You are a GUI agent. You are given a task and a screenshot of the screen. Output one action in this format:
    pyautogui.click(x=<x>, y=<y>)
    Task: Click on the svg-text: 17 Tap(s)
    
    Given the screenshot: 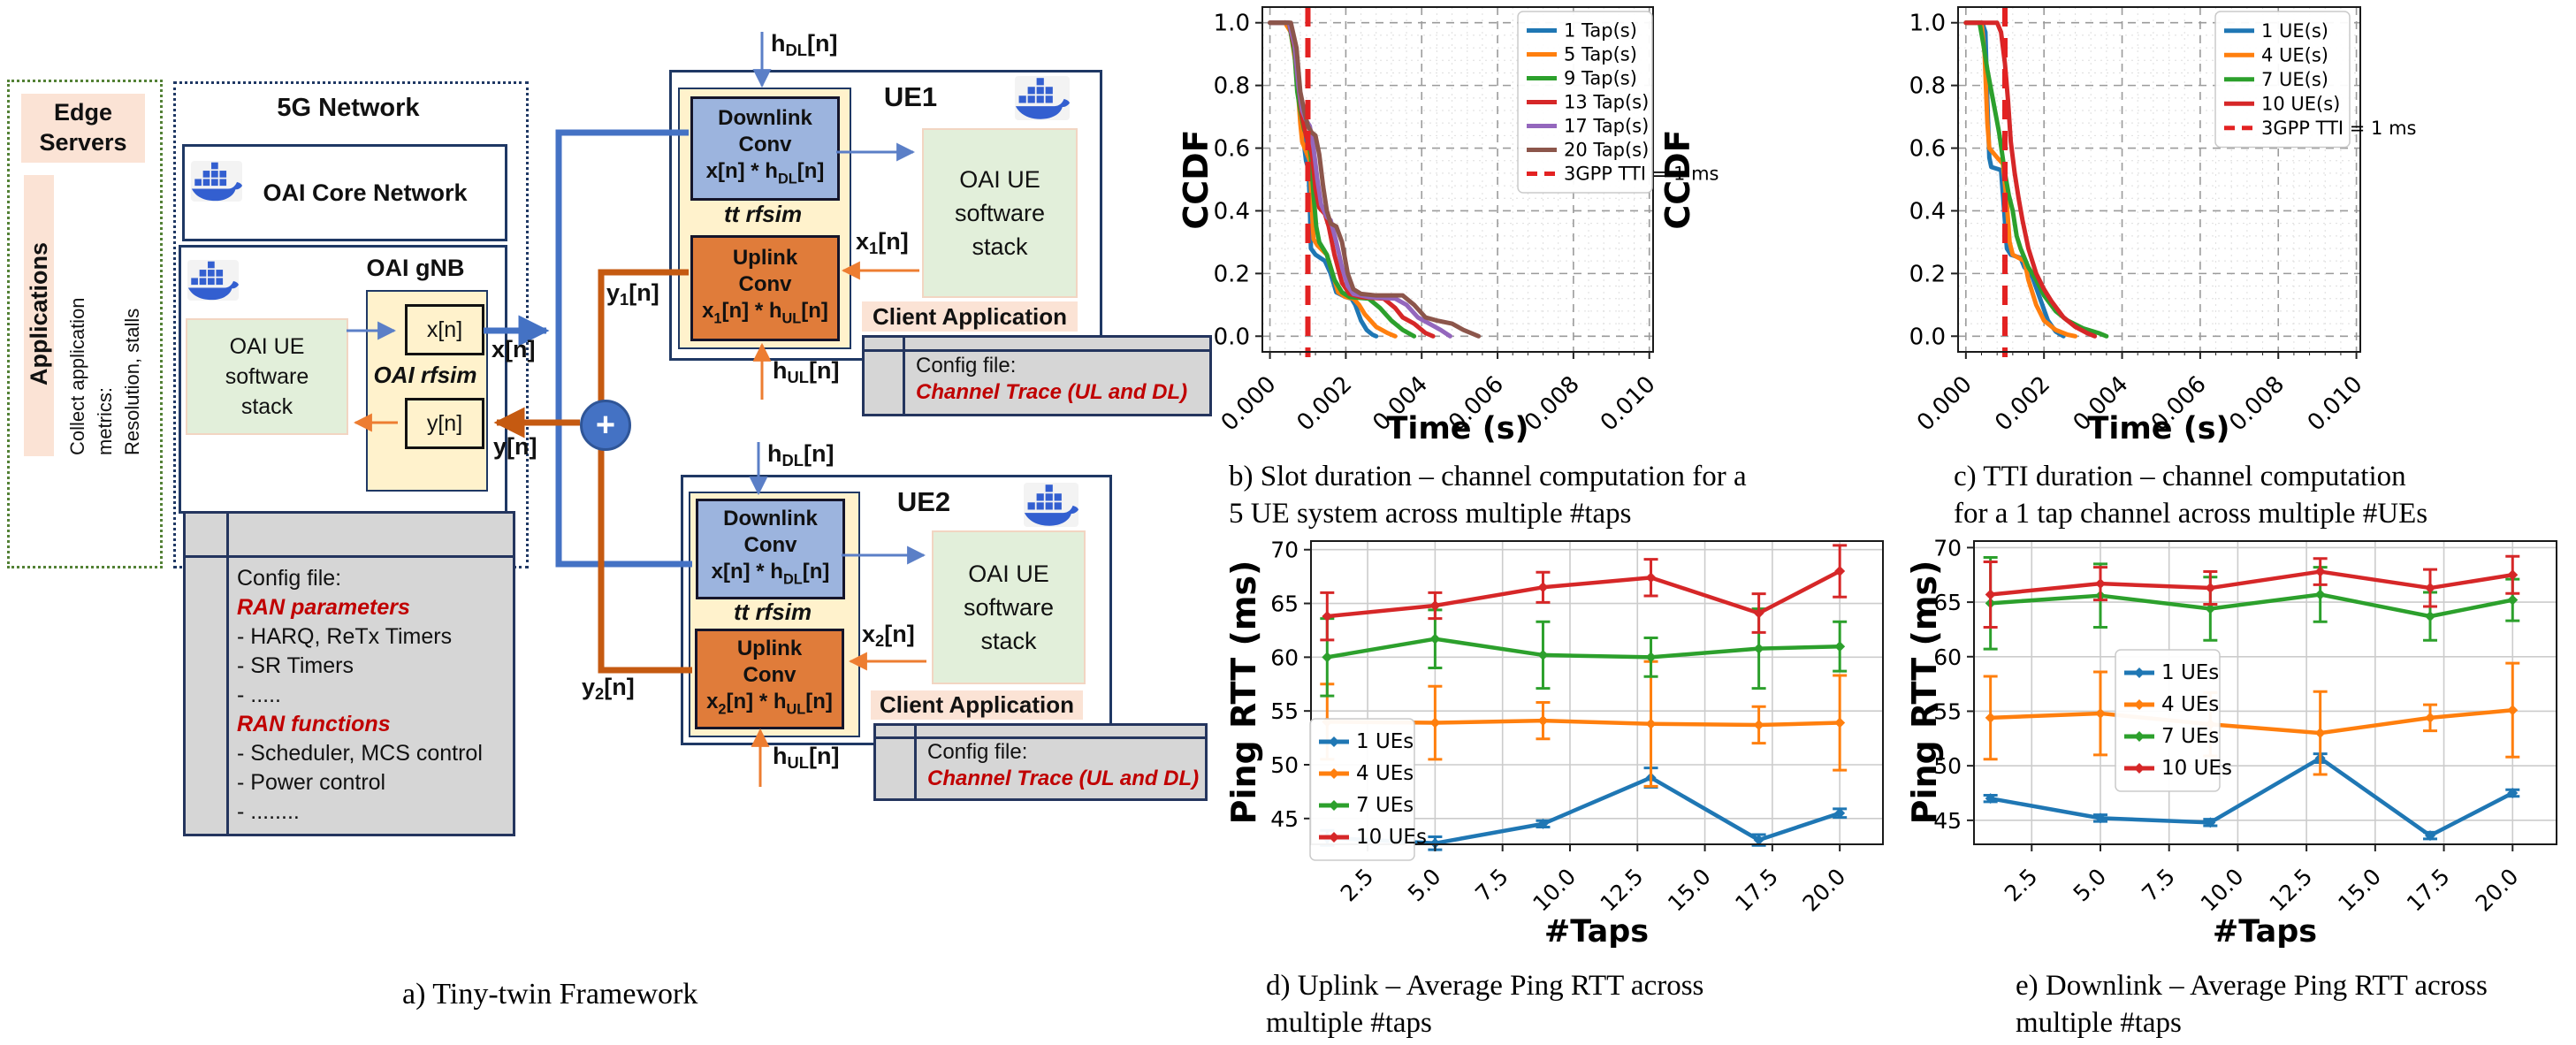 What is the action you would take?
    pyautogui.click(x=1606, y=126)
    